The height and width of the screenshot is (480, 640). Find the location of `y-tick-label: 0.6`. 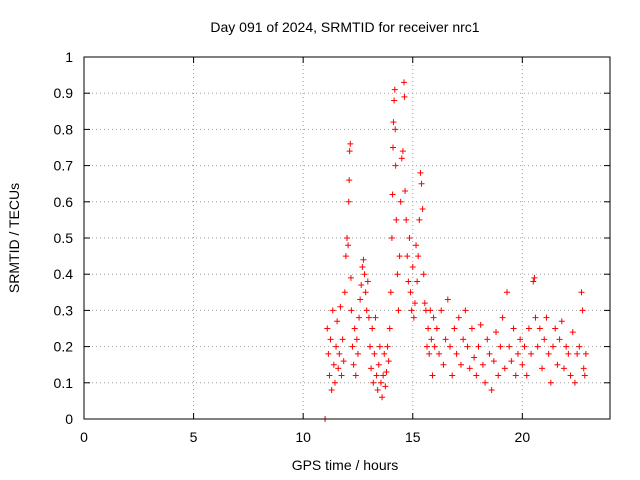

y-tick-label: 0.6 is located at coordinates (64, 202).